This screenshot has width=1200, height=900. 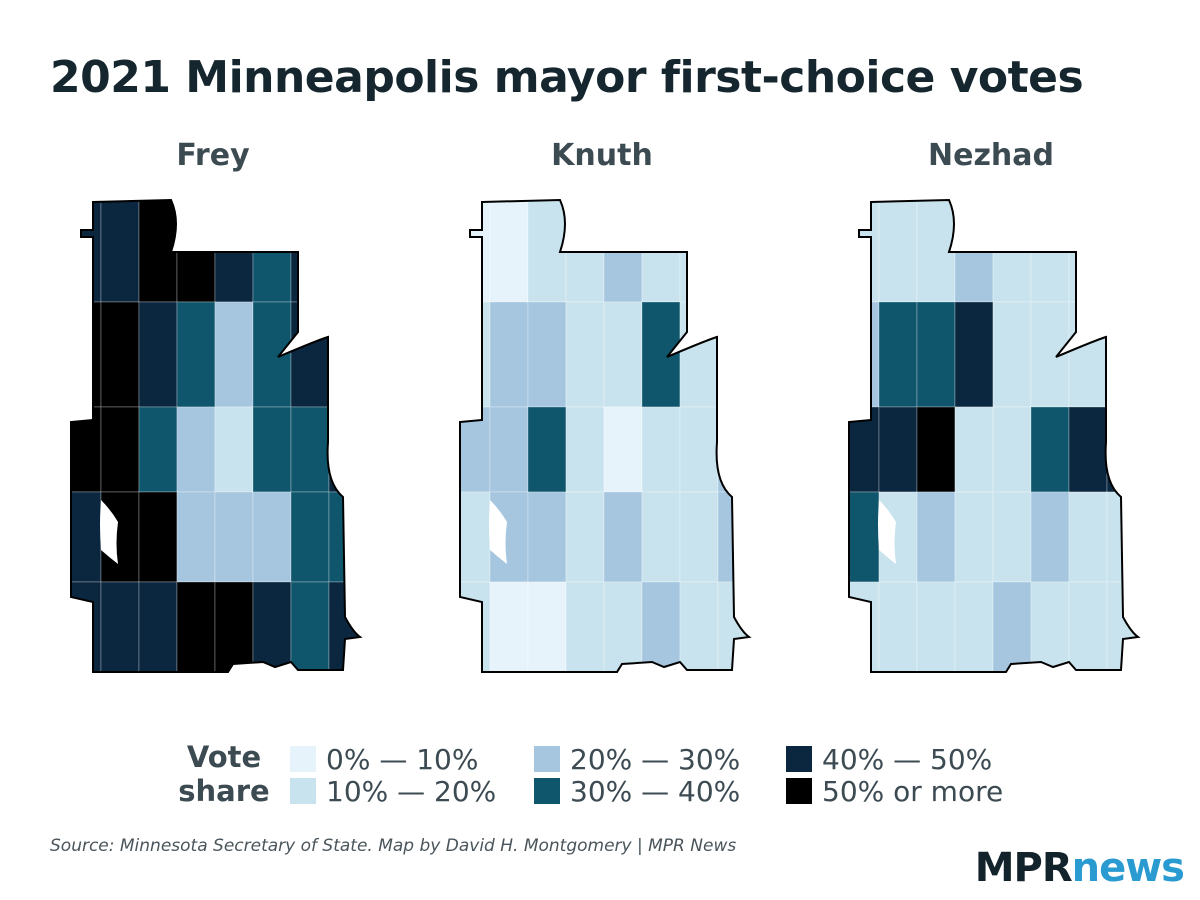 I want to click on legend-title-line2: share, so click(x=224, y=791).